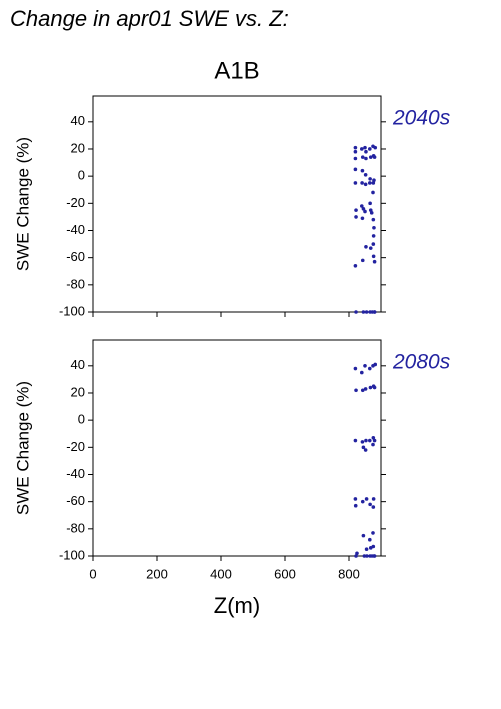  What do you see at coordinates (75, 229) in the screenshot?
I see `y-tick-label: -40` at bounding box center [75, 229].